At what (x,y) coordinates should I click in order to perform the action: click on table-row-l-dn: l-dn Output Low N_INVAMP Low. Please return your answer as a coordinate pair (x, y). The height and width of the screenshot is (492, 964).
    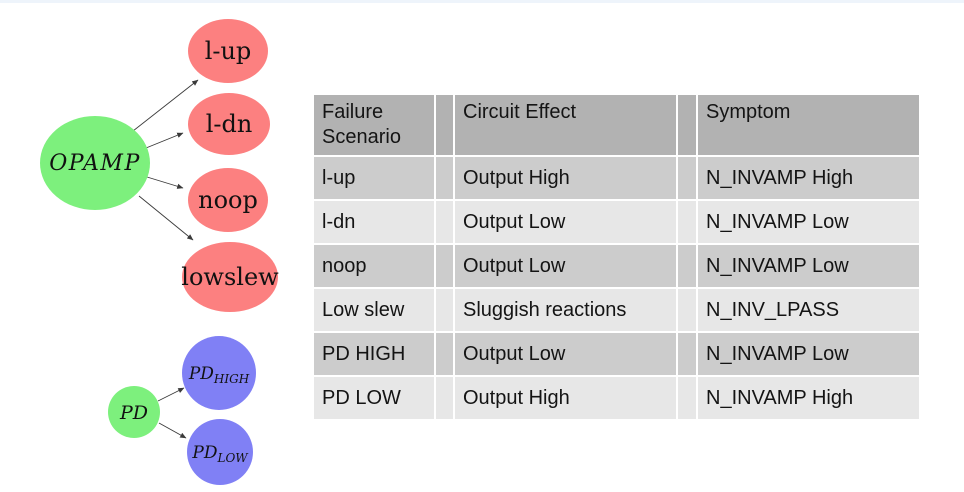
    Looking at the image, I should click on (616, 222).